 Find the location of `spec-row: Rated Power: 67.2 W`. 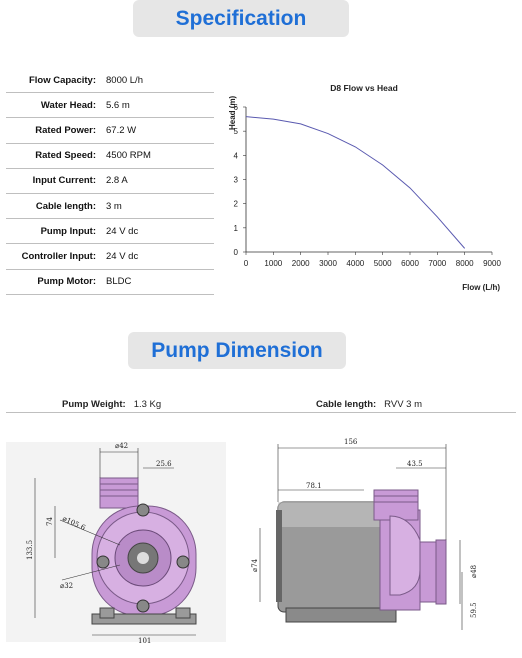

spec-row: Rated Power: 67.2 W is located at coordinates (110, 131).